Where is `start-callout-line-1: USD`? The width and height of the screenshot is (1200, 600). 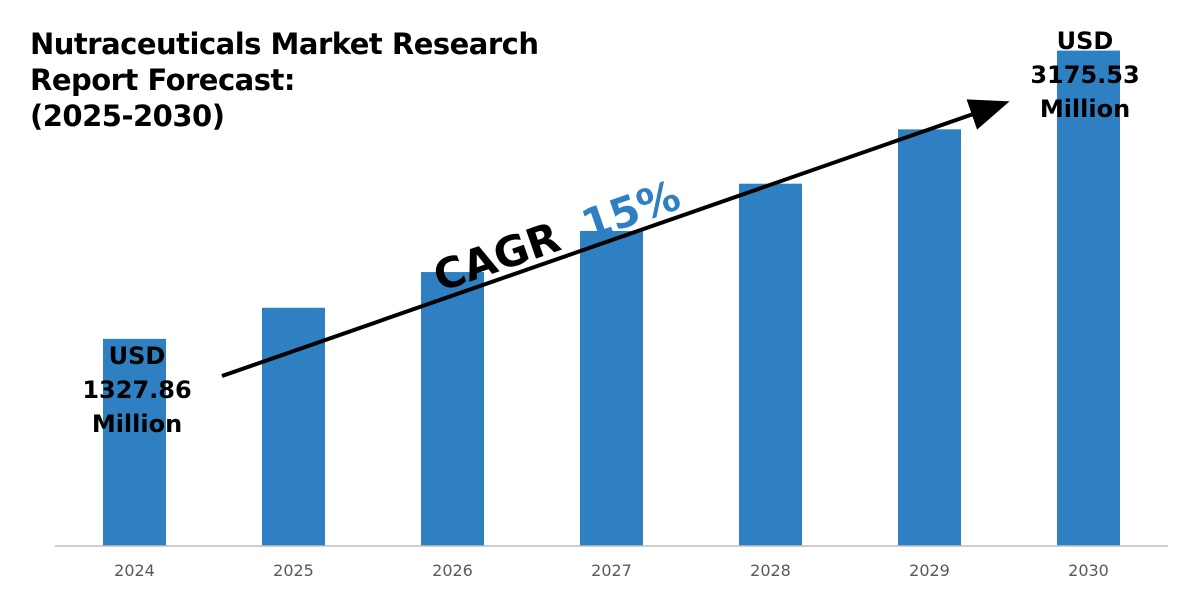
start-callout-line-1: USD is located at coordinates (137, 356).